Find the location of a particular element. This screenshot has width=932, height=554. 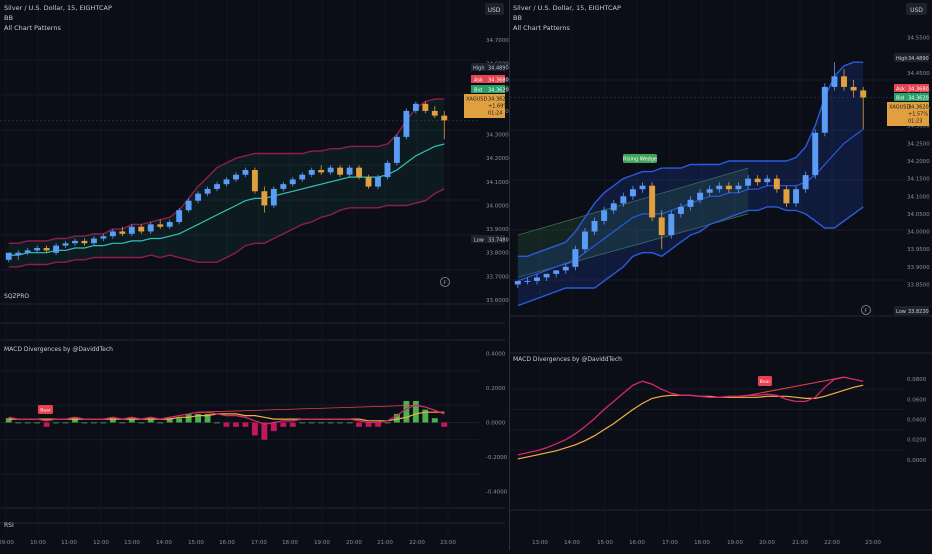

right-high-value: 34.4890 is located at coordinates (918, 59).